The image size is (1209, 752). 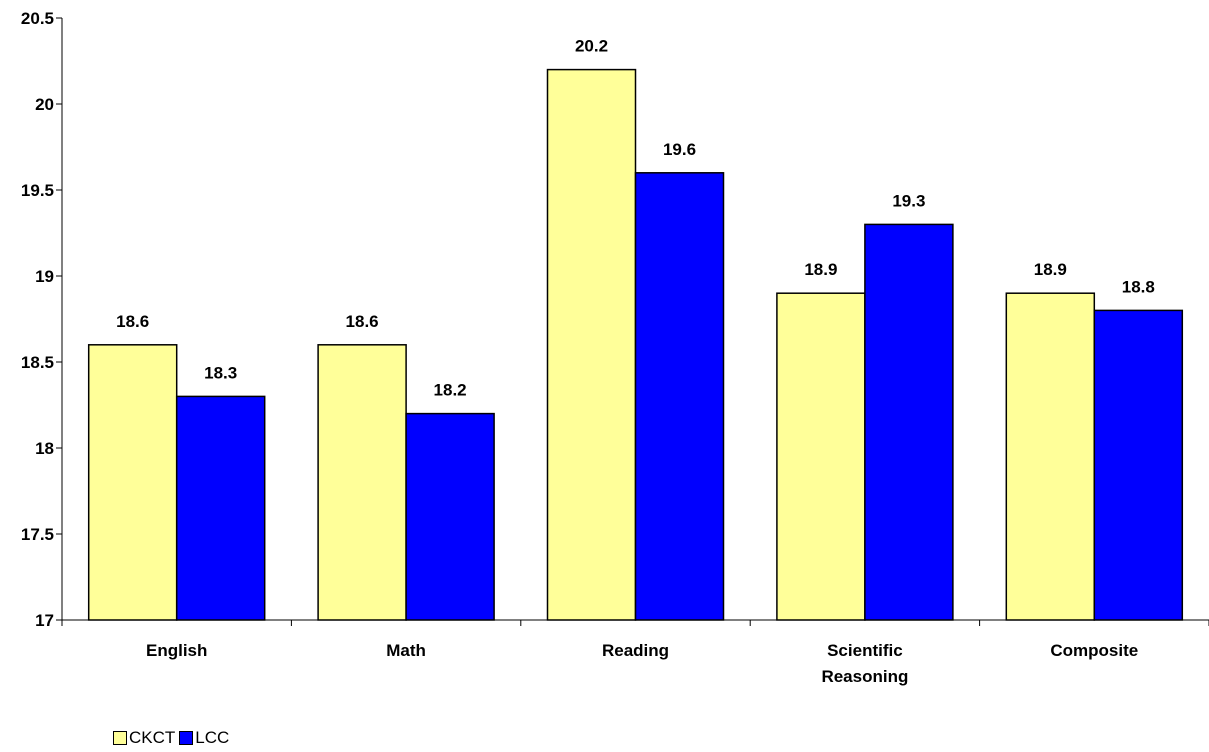 I want to click on data-label: 19.3, so click(x=908, y=200).